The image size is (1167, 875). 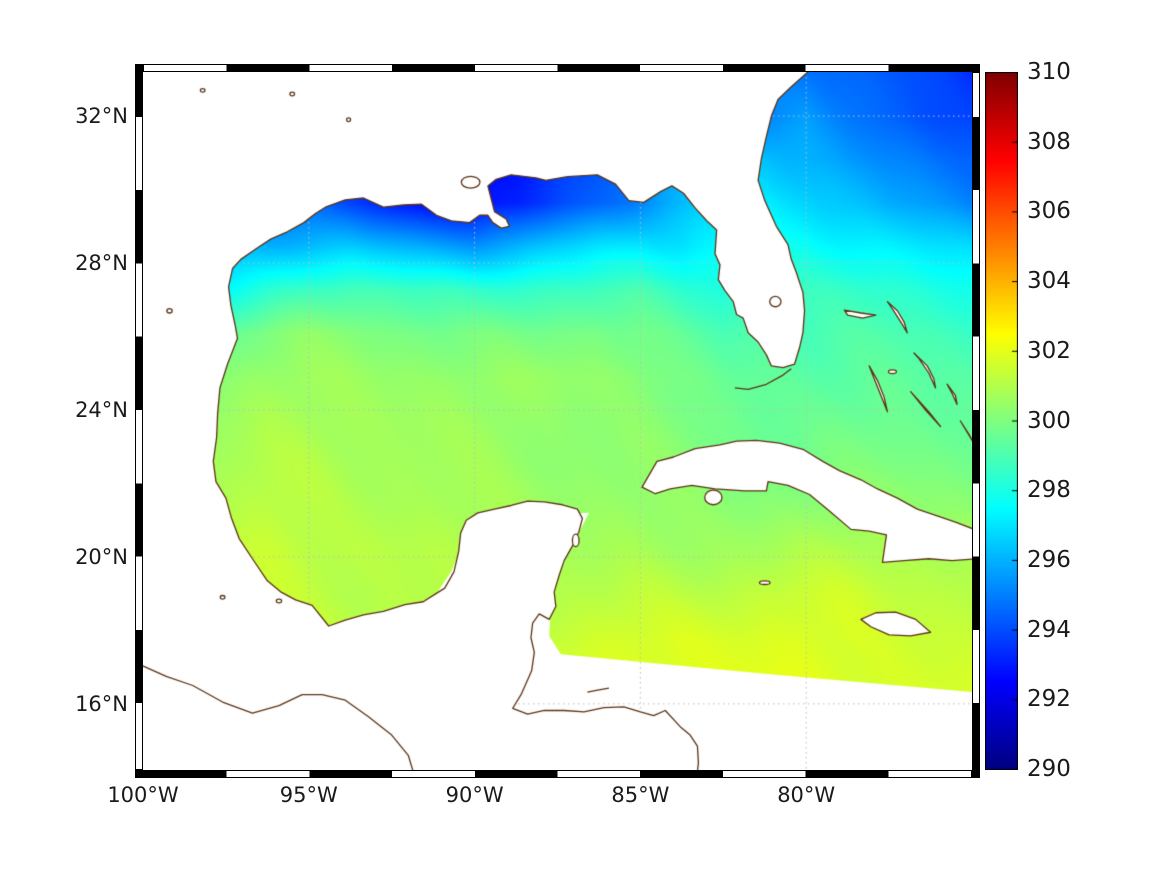 What do you see at coordinates (806, 795) in the screenshot?
I see `x-tick-label: 80°W` at bounding box center [806, 795].